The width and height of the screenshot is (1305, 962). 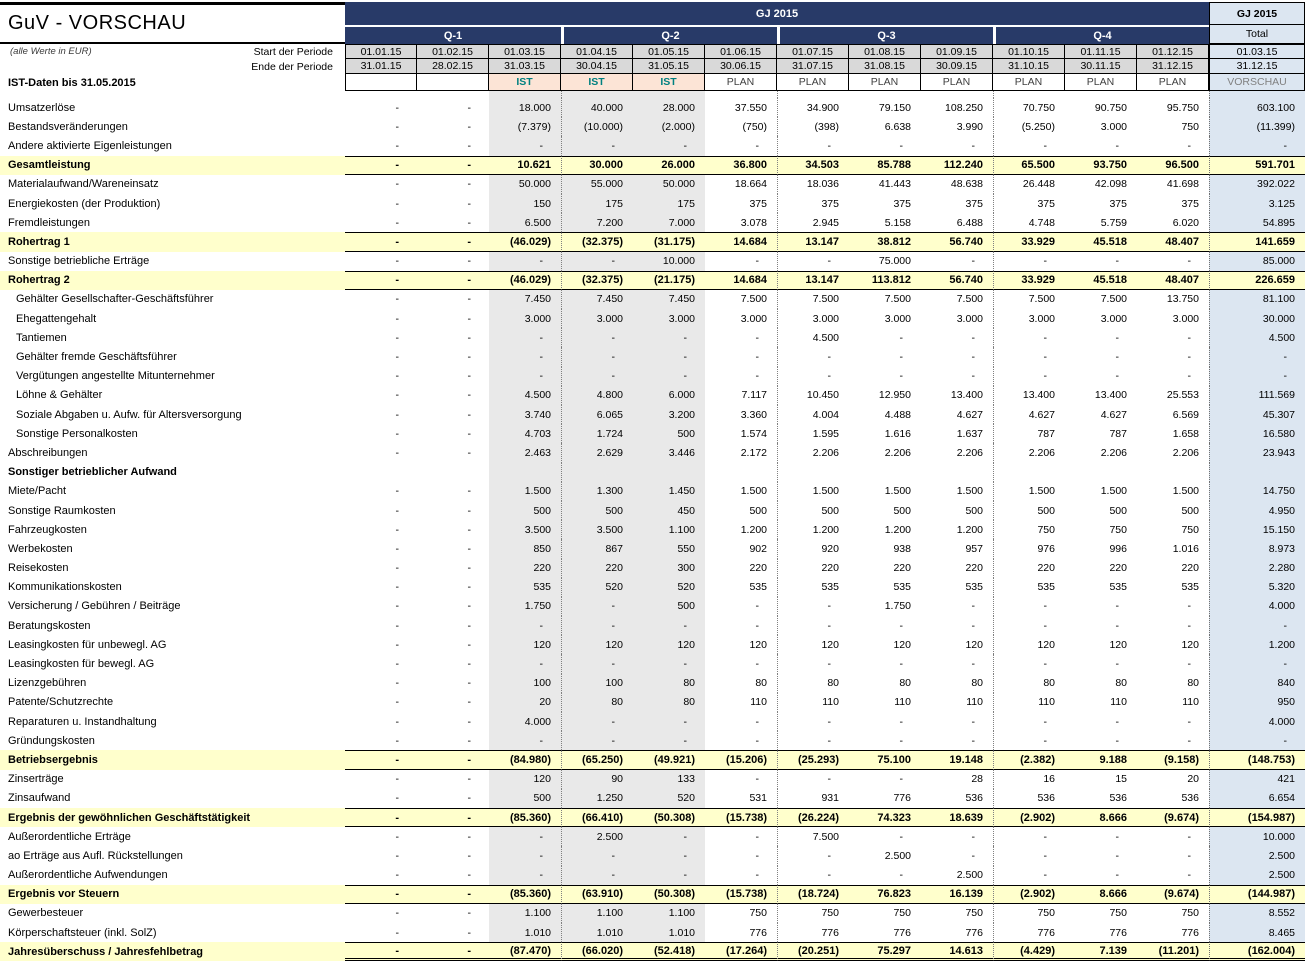 What do you see at coordinates (1173, 280) in the screenshot?
I see `value-cell: 48.407` at bounding box center [1173, 280].